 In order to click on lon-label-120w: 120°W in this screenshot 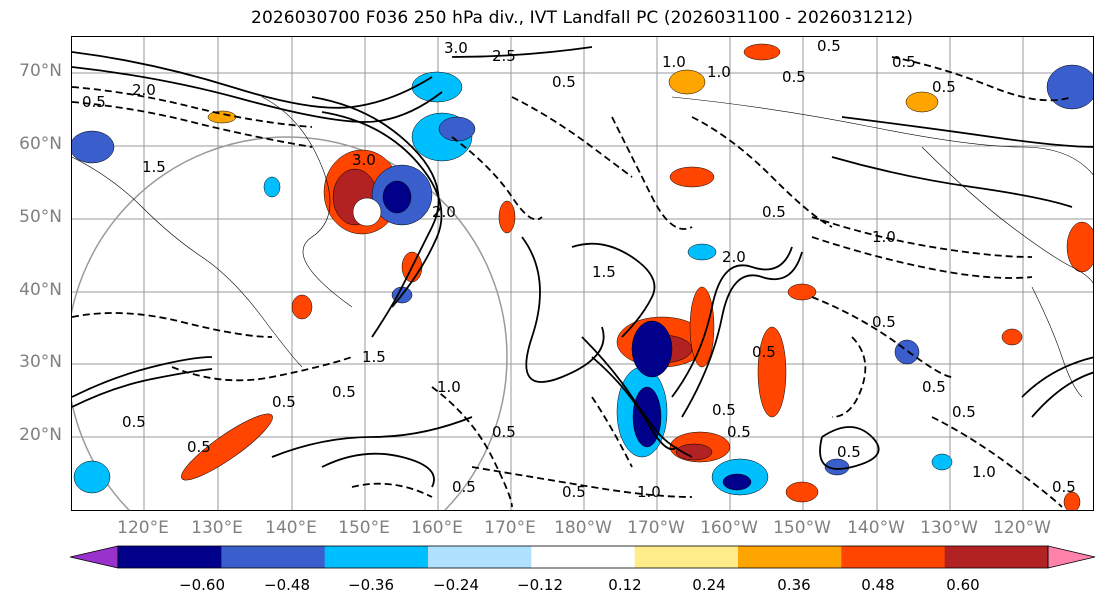, I will do `click(1022, 528)`.